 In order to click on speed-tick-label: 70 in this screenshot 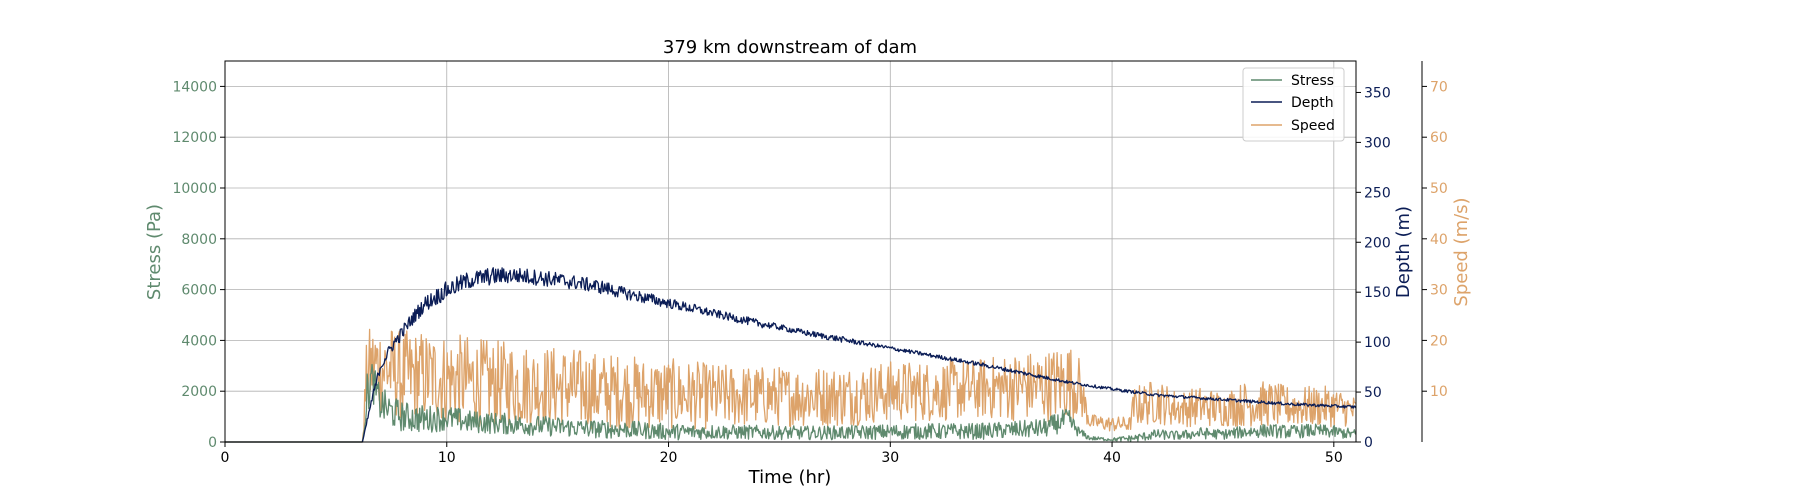, I will do `click(1439, 87)`.